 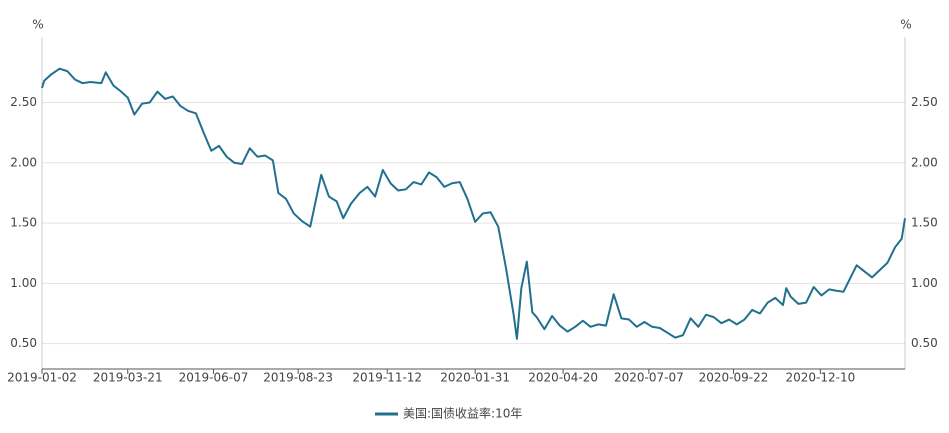 I want to click on y-tick-label: 1.00, so click(x=23, y=283).